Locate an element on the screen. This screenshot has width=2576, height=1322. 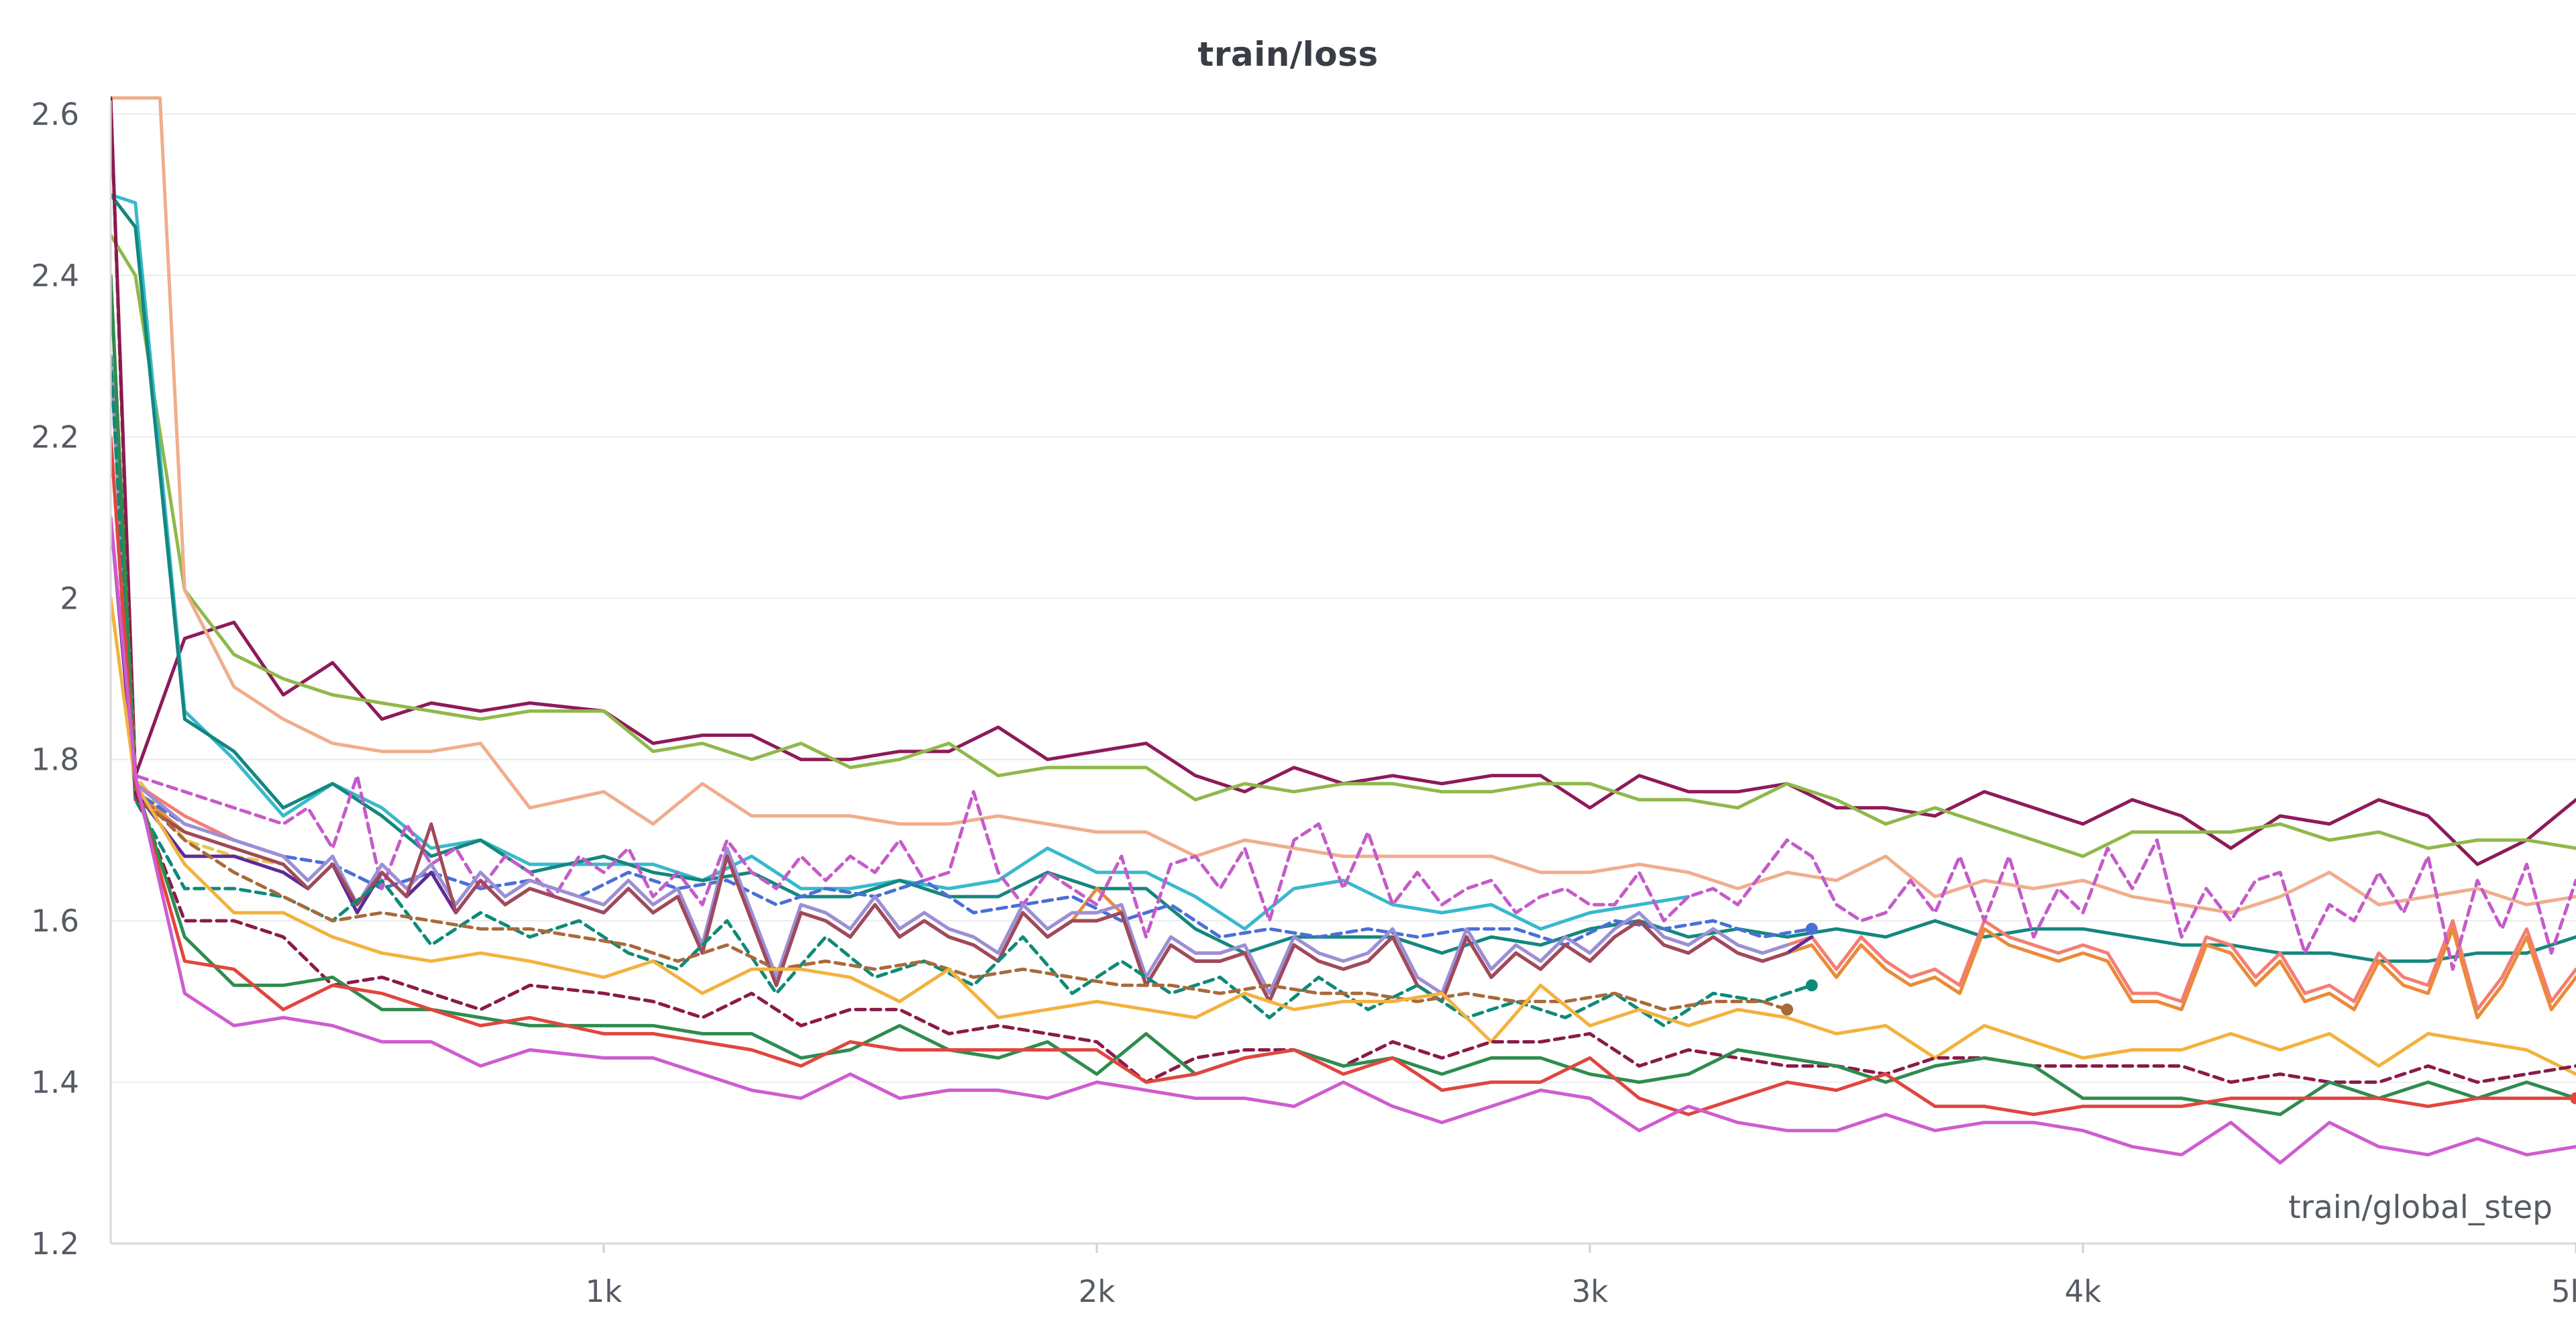
series-end-markers is located at coordinates (2178, 1014).